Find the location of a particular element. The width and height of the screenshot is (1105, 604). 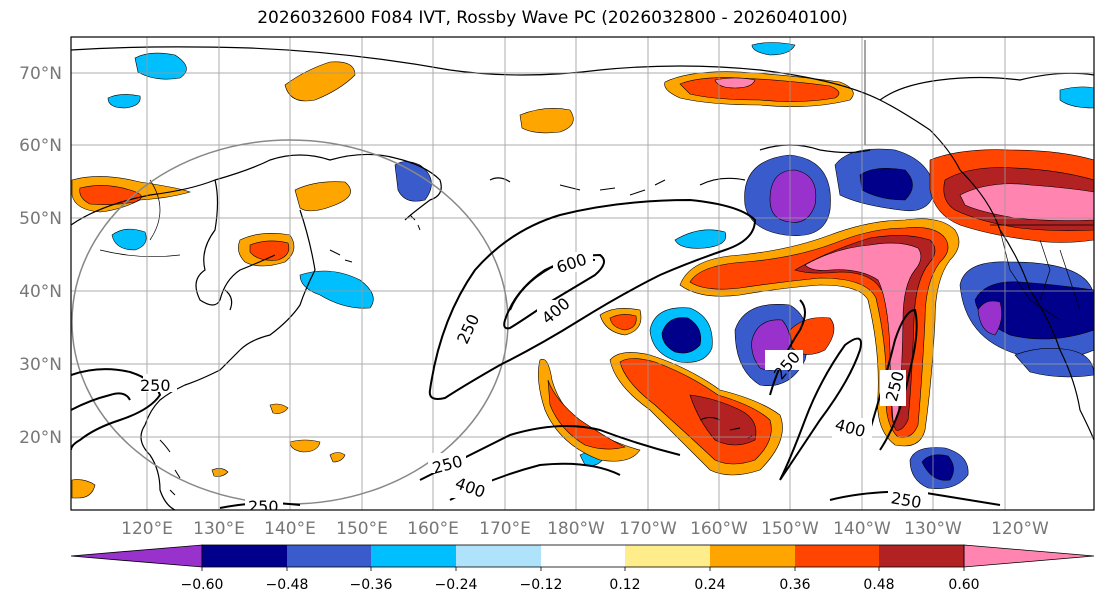

lat-label: 70°N is located at coordinates (40, 74).